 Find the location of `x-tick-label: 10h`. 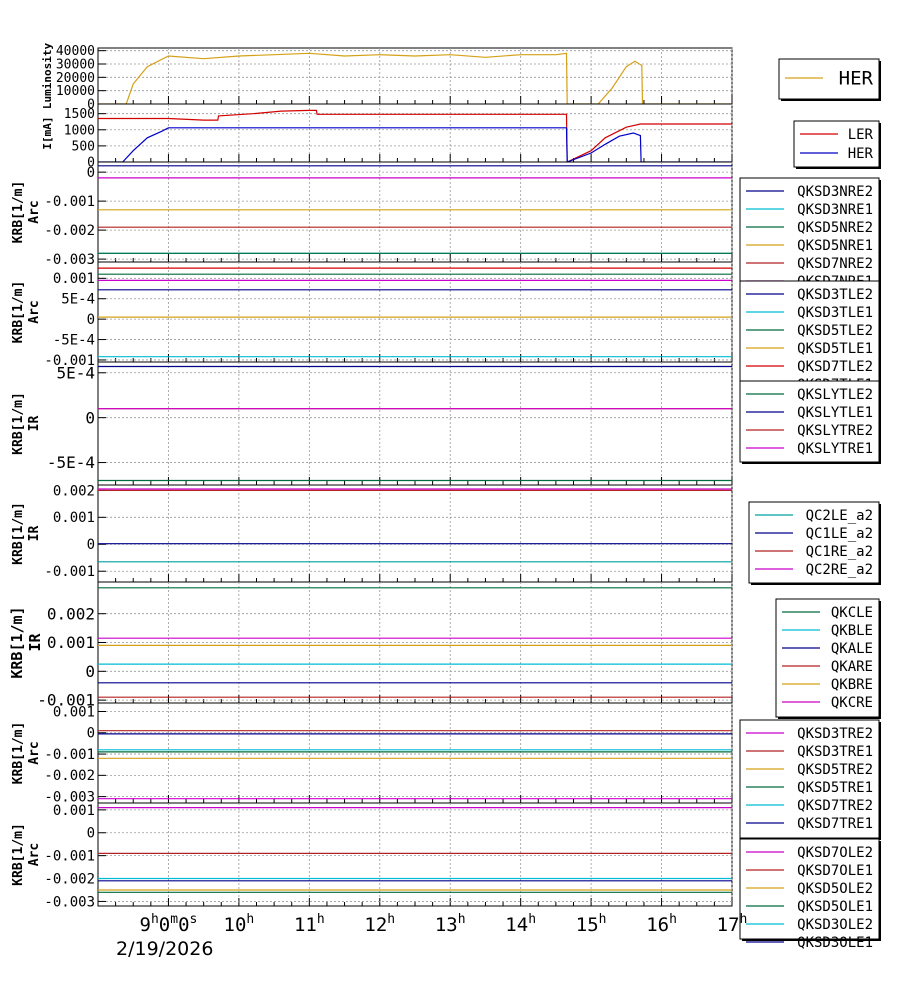

x-tick-label: 10h is located at coordinates (239, 924).